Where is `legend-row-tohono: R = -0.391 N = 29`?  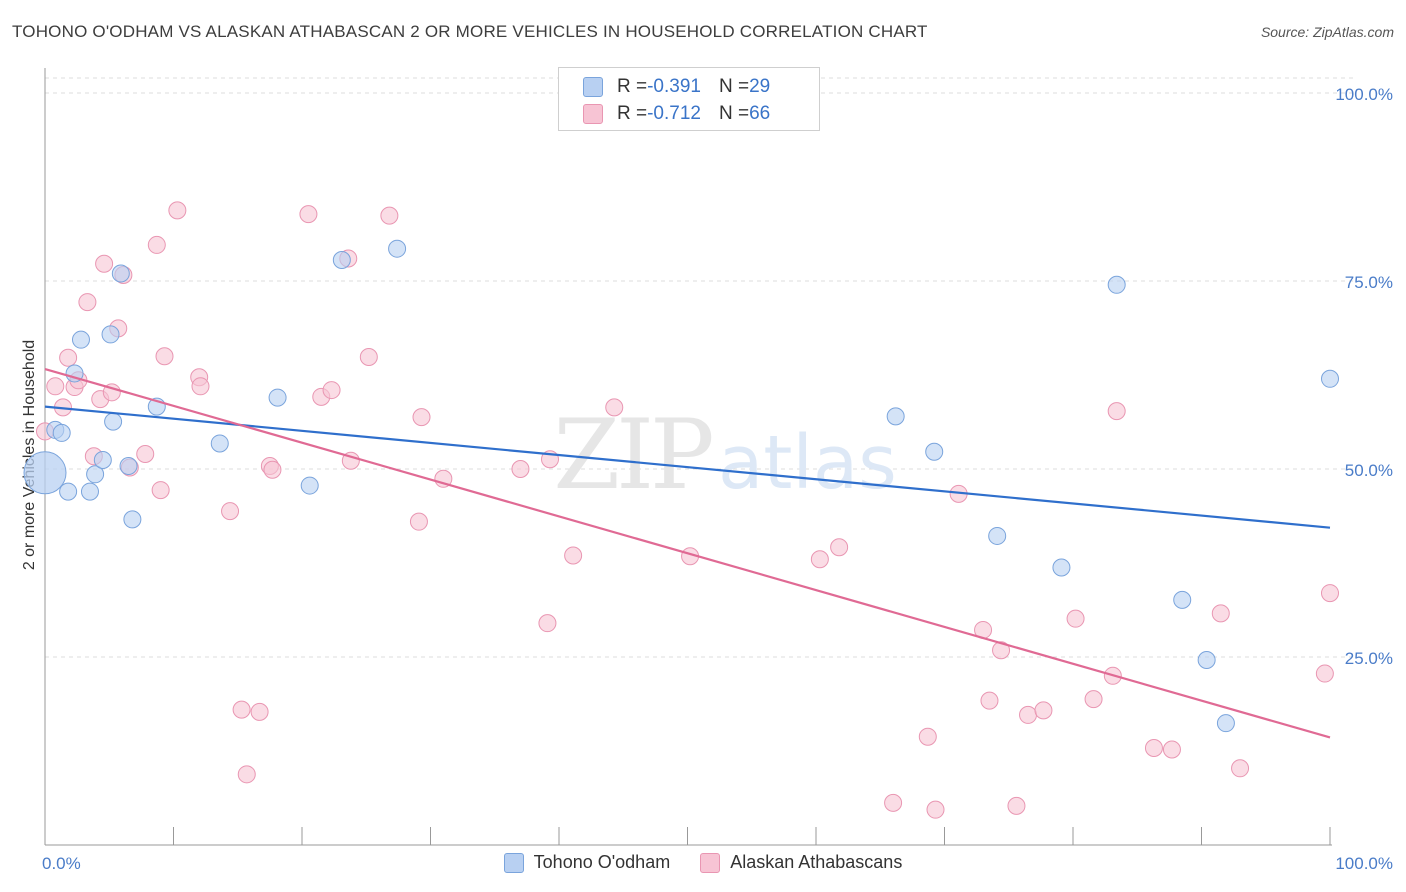
legend-row-tohono: R = -0.391 N = 29 is located at coordinates (676, 87).